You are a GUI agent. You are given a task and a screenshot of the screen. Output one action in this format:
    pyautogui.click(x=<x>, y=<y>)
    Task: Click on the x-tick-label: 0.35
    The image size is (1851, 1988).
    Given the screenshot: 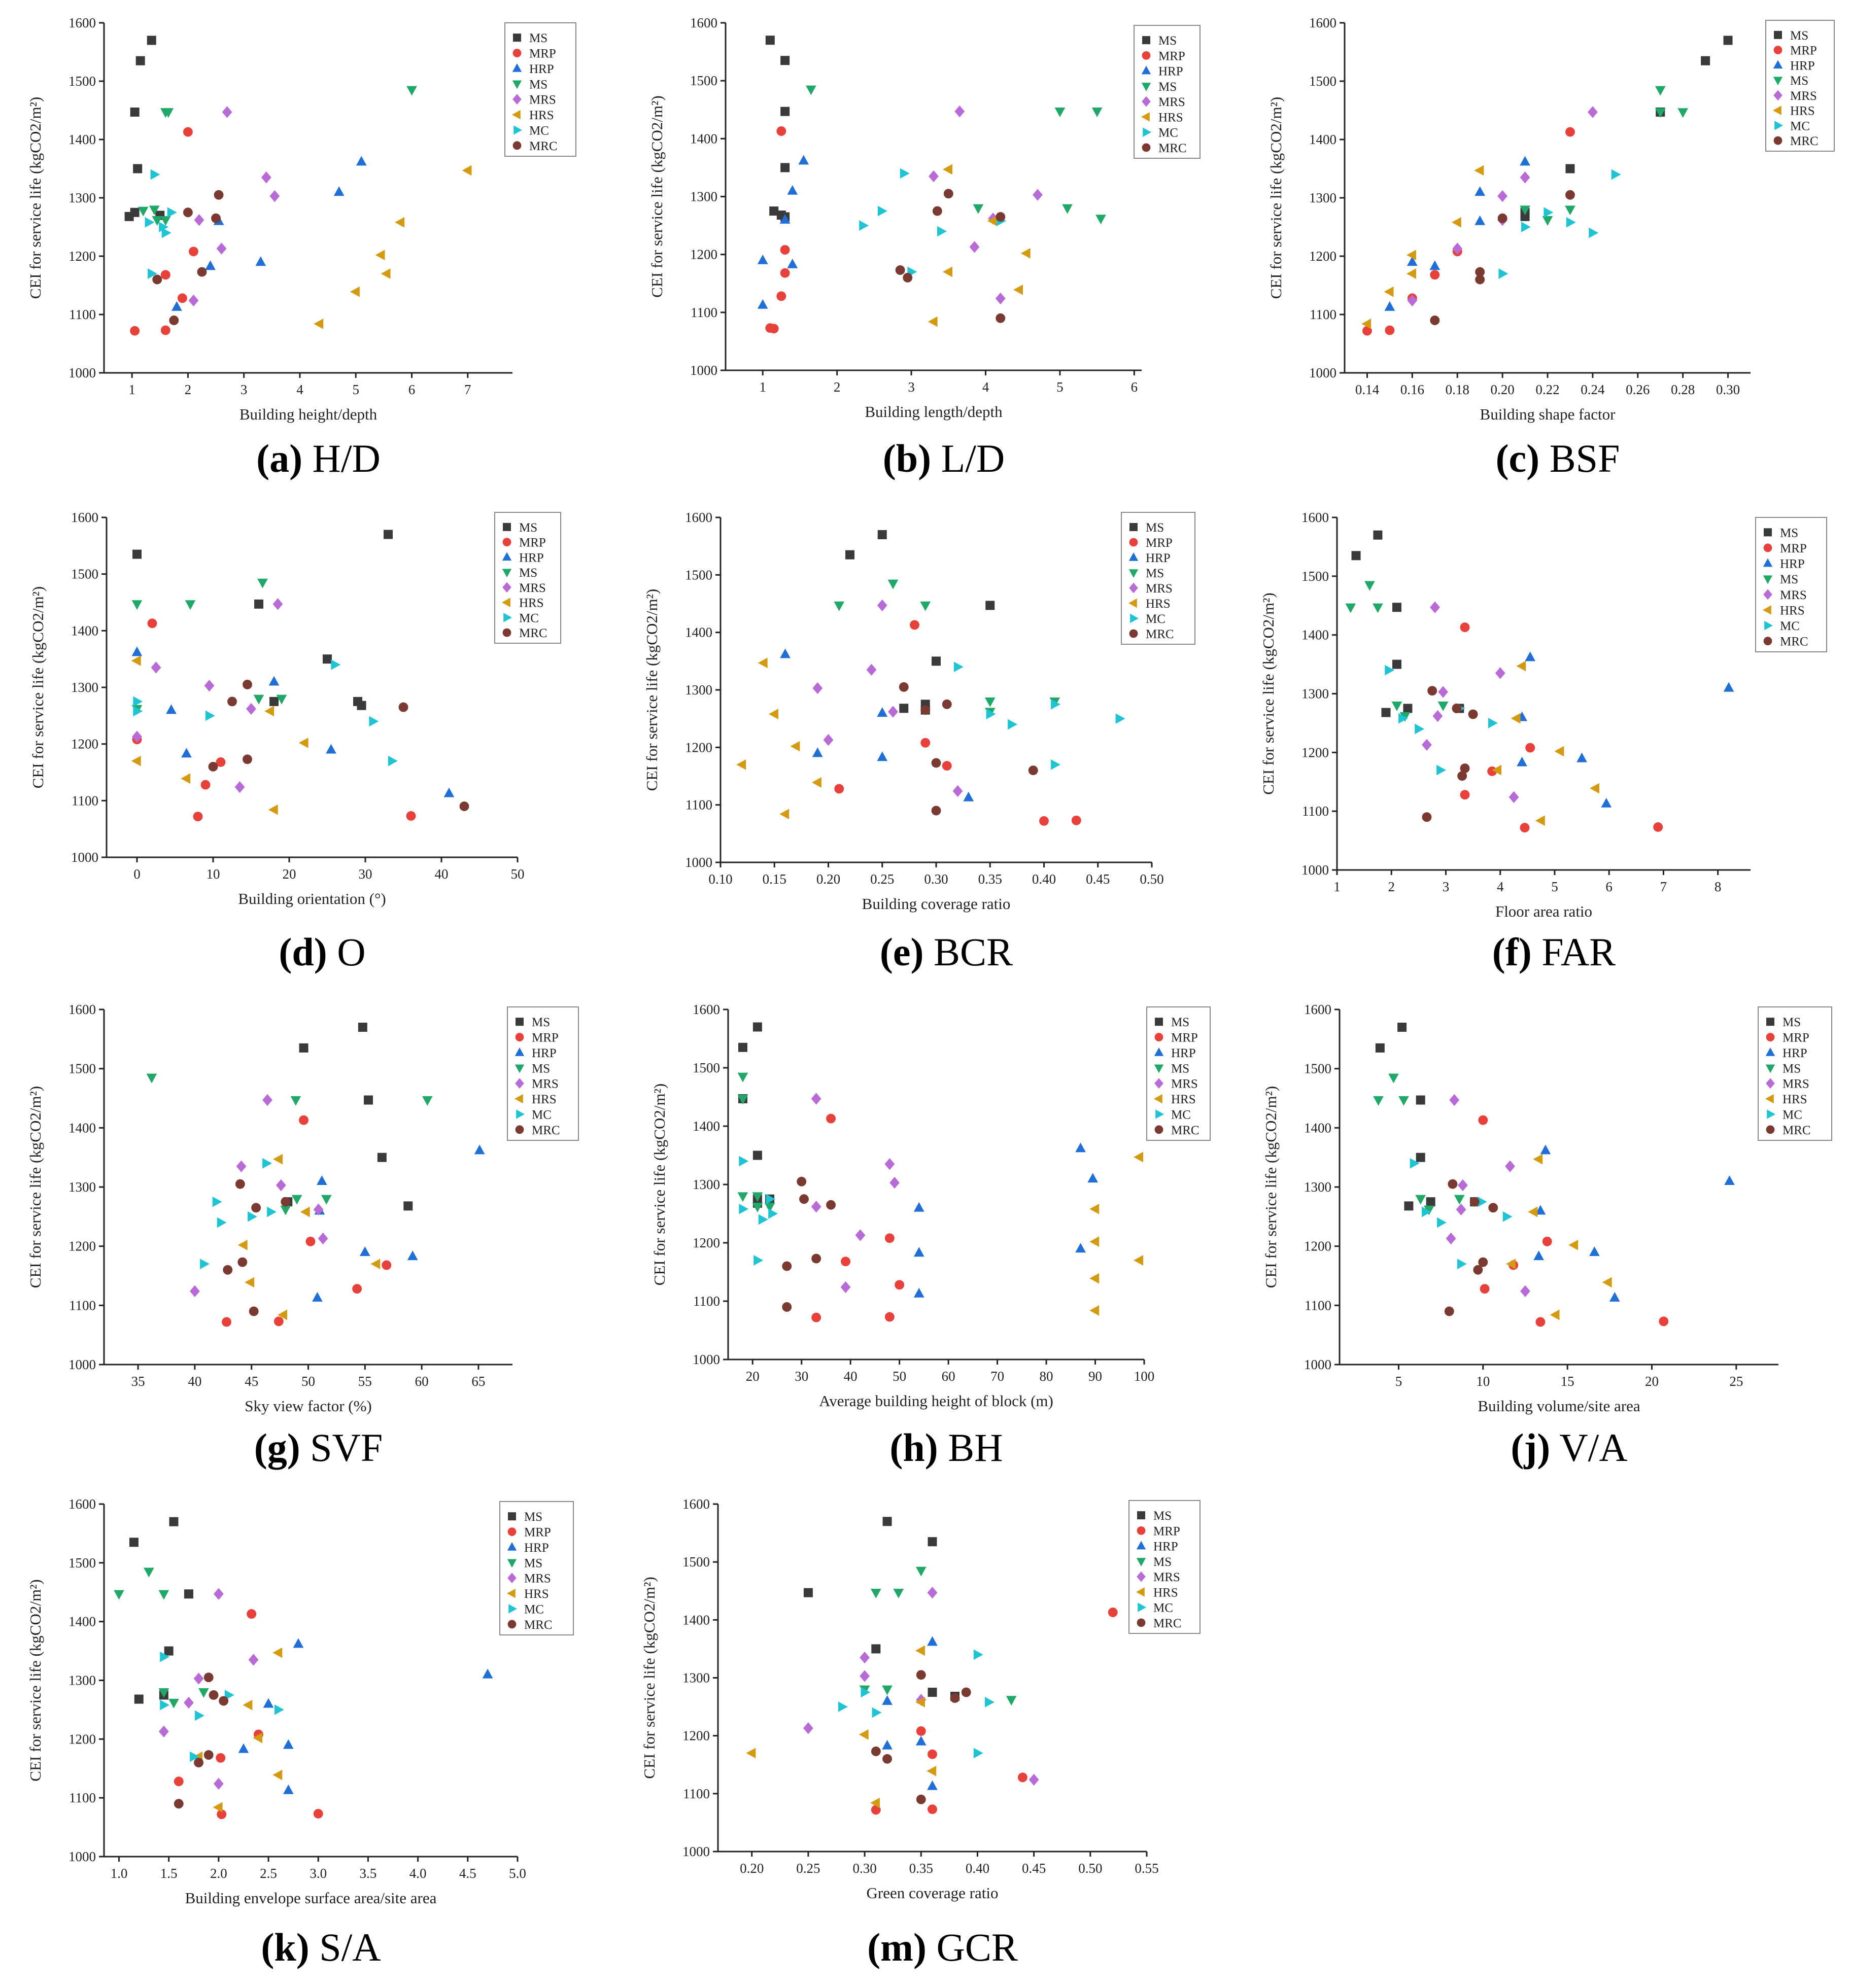 What is the action you would take?
    pyautogui.click(x=921, y=1868)
    